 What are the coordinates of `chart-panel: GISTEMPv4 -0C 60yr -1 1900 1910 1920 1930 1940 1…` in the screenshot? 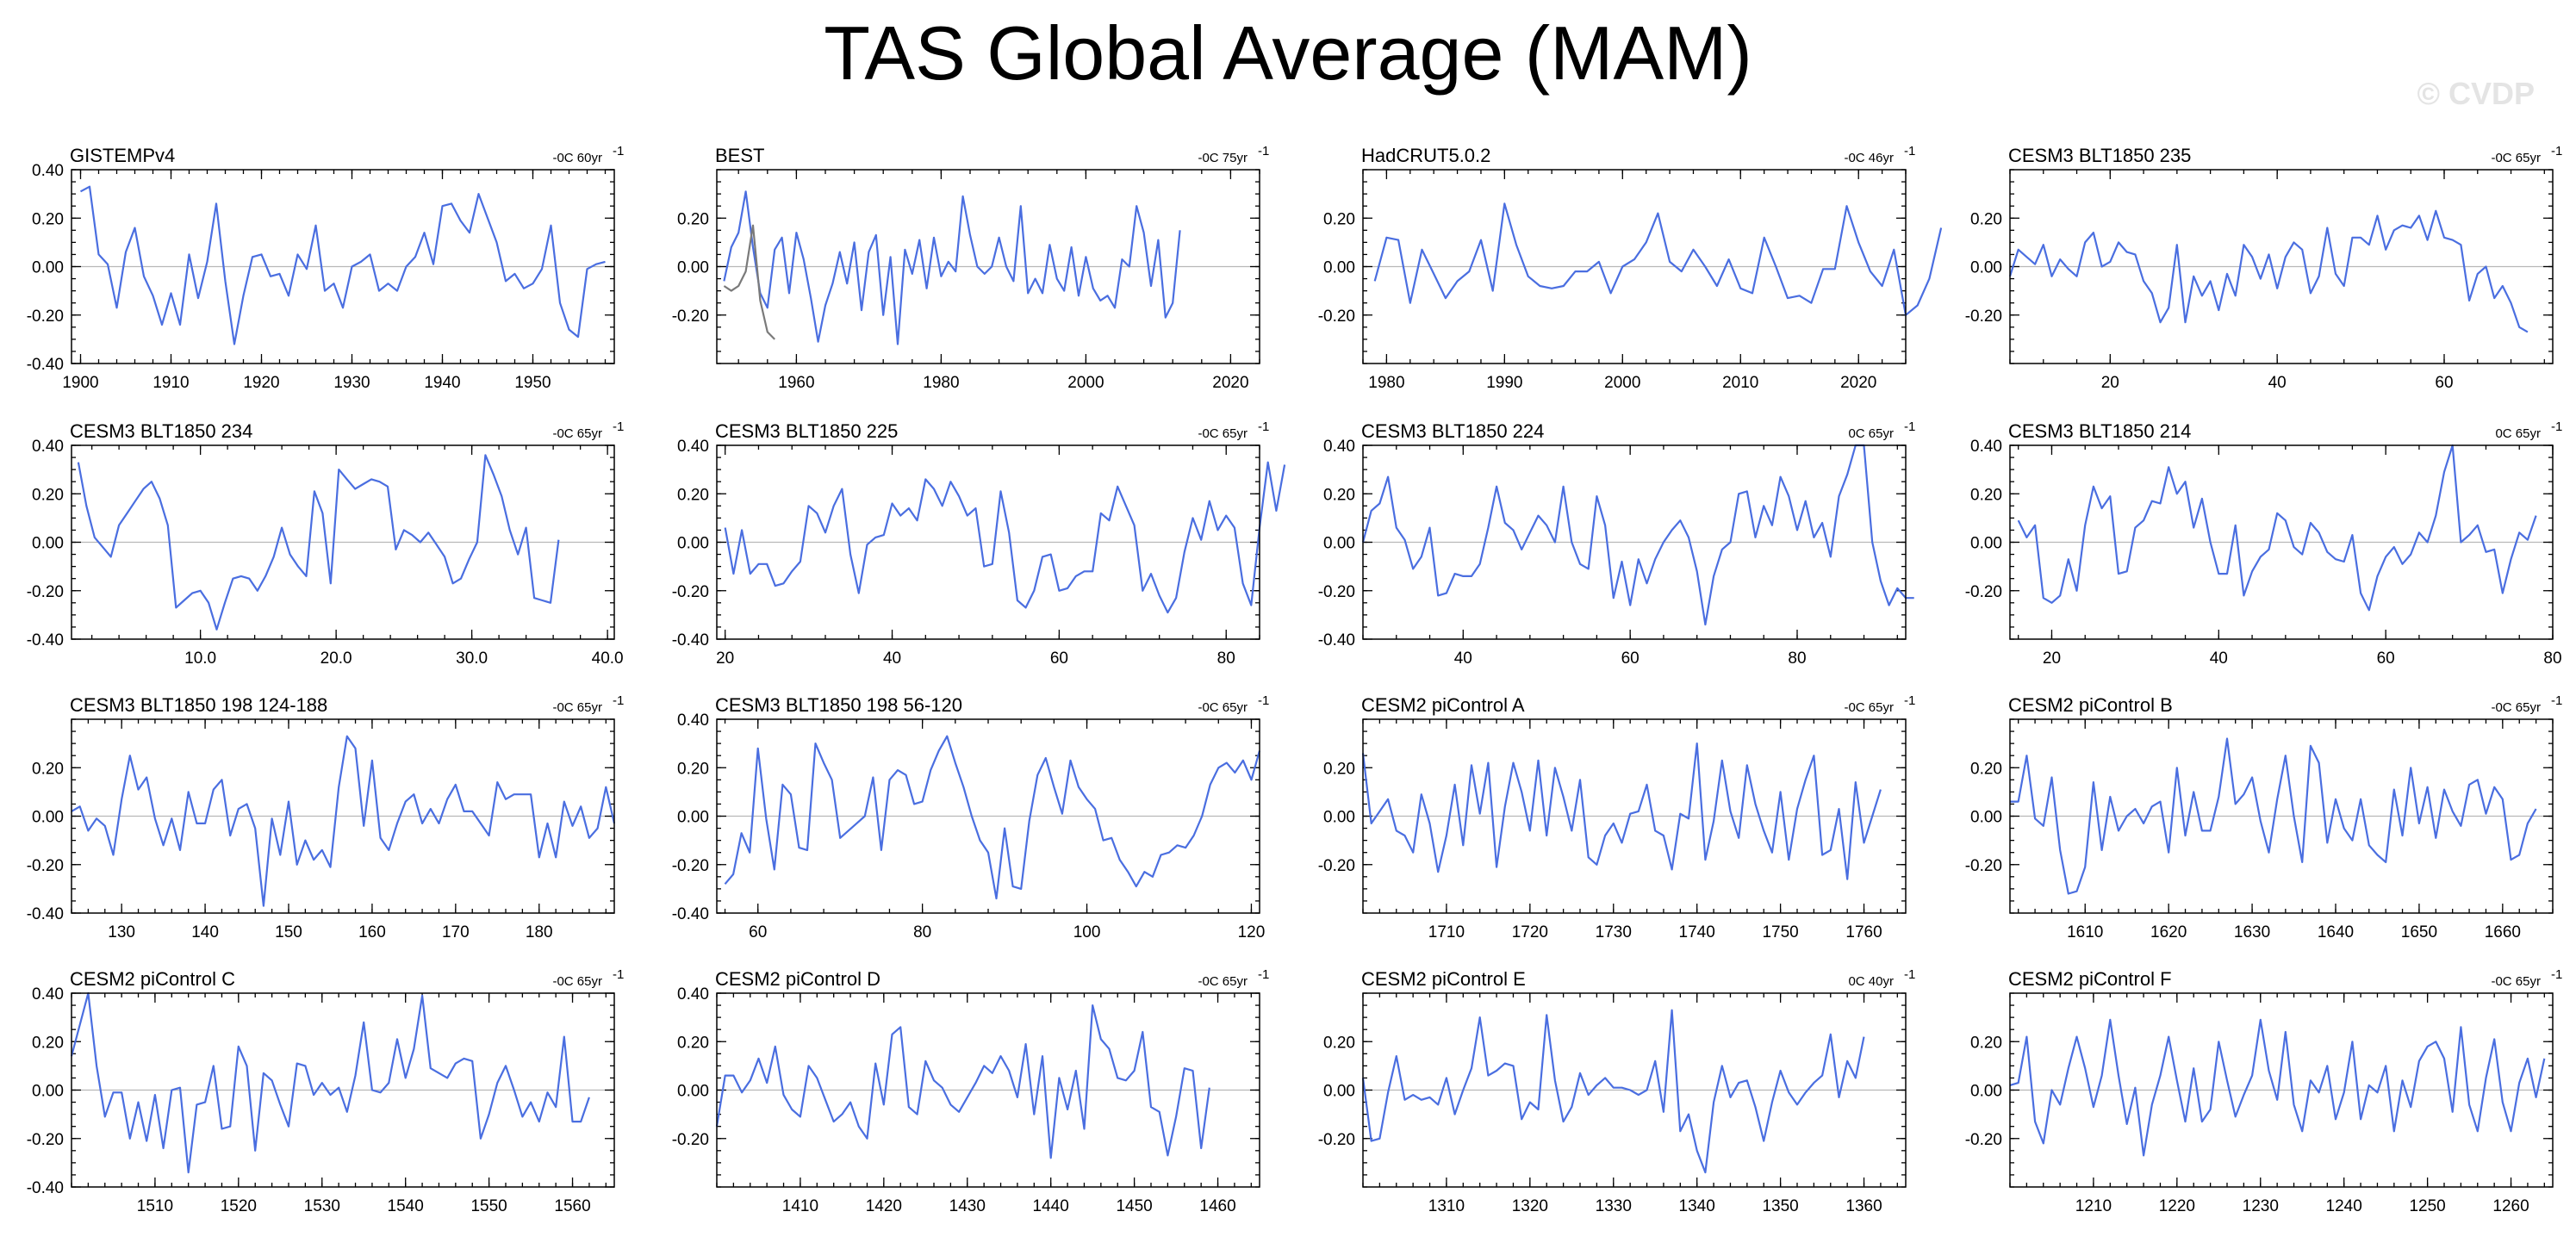 It's located at (326, 268).